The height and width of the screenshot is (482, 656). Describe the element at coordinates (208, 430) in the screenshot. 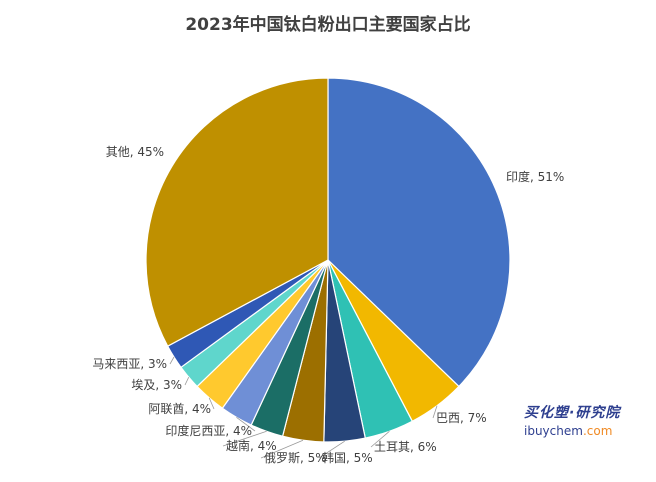

I see `data-label-7: 印度尼西亚, 4%` at that location.